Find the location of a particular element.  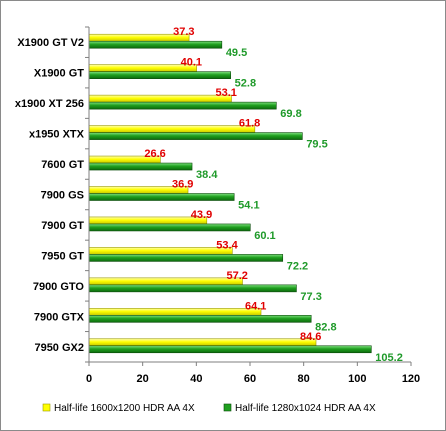

value-label-series-2: 52.8 is located at coordinates (245, 84).